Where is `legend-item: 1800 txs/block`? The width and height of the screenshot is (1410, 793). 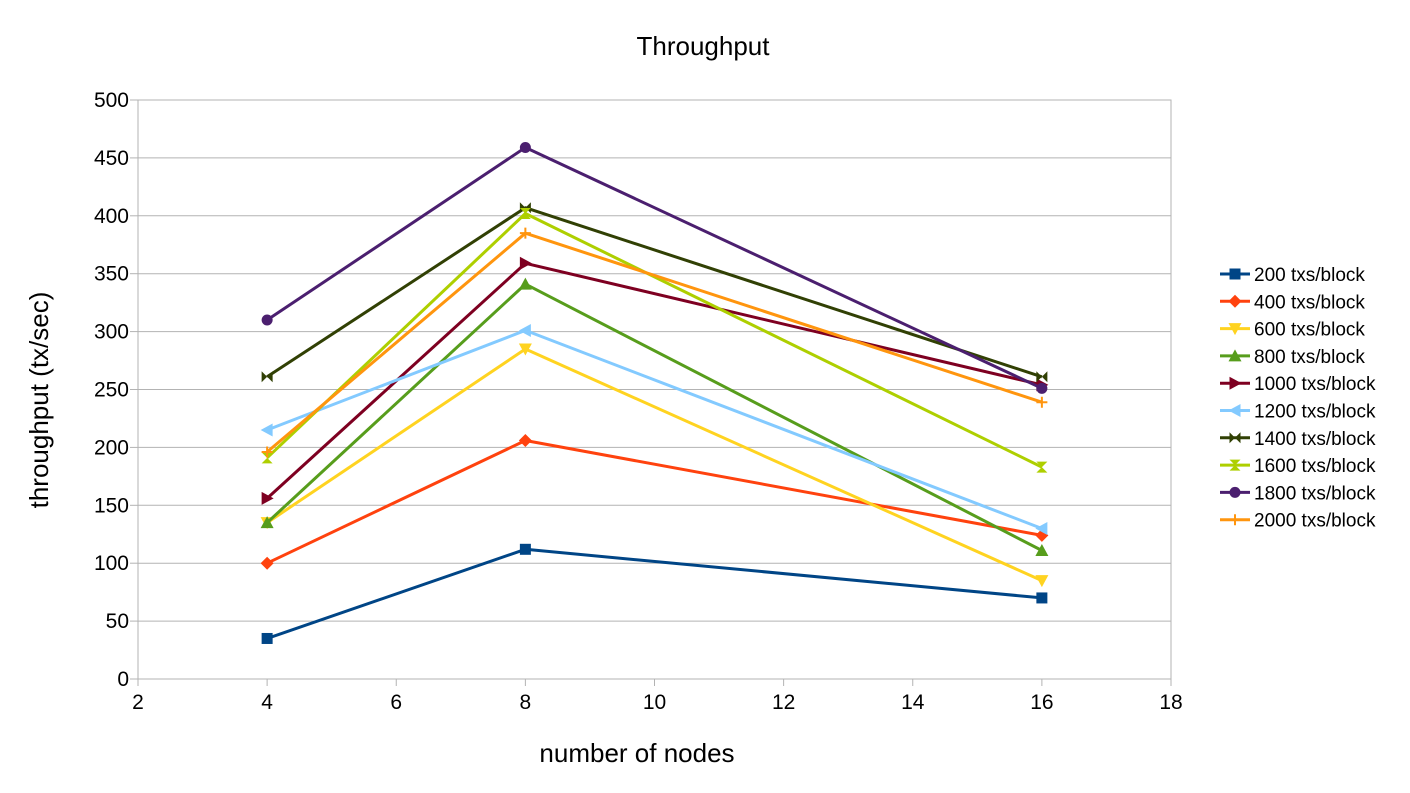
legend-item: 1800 txs/block is located at coordinates (1298, 493).